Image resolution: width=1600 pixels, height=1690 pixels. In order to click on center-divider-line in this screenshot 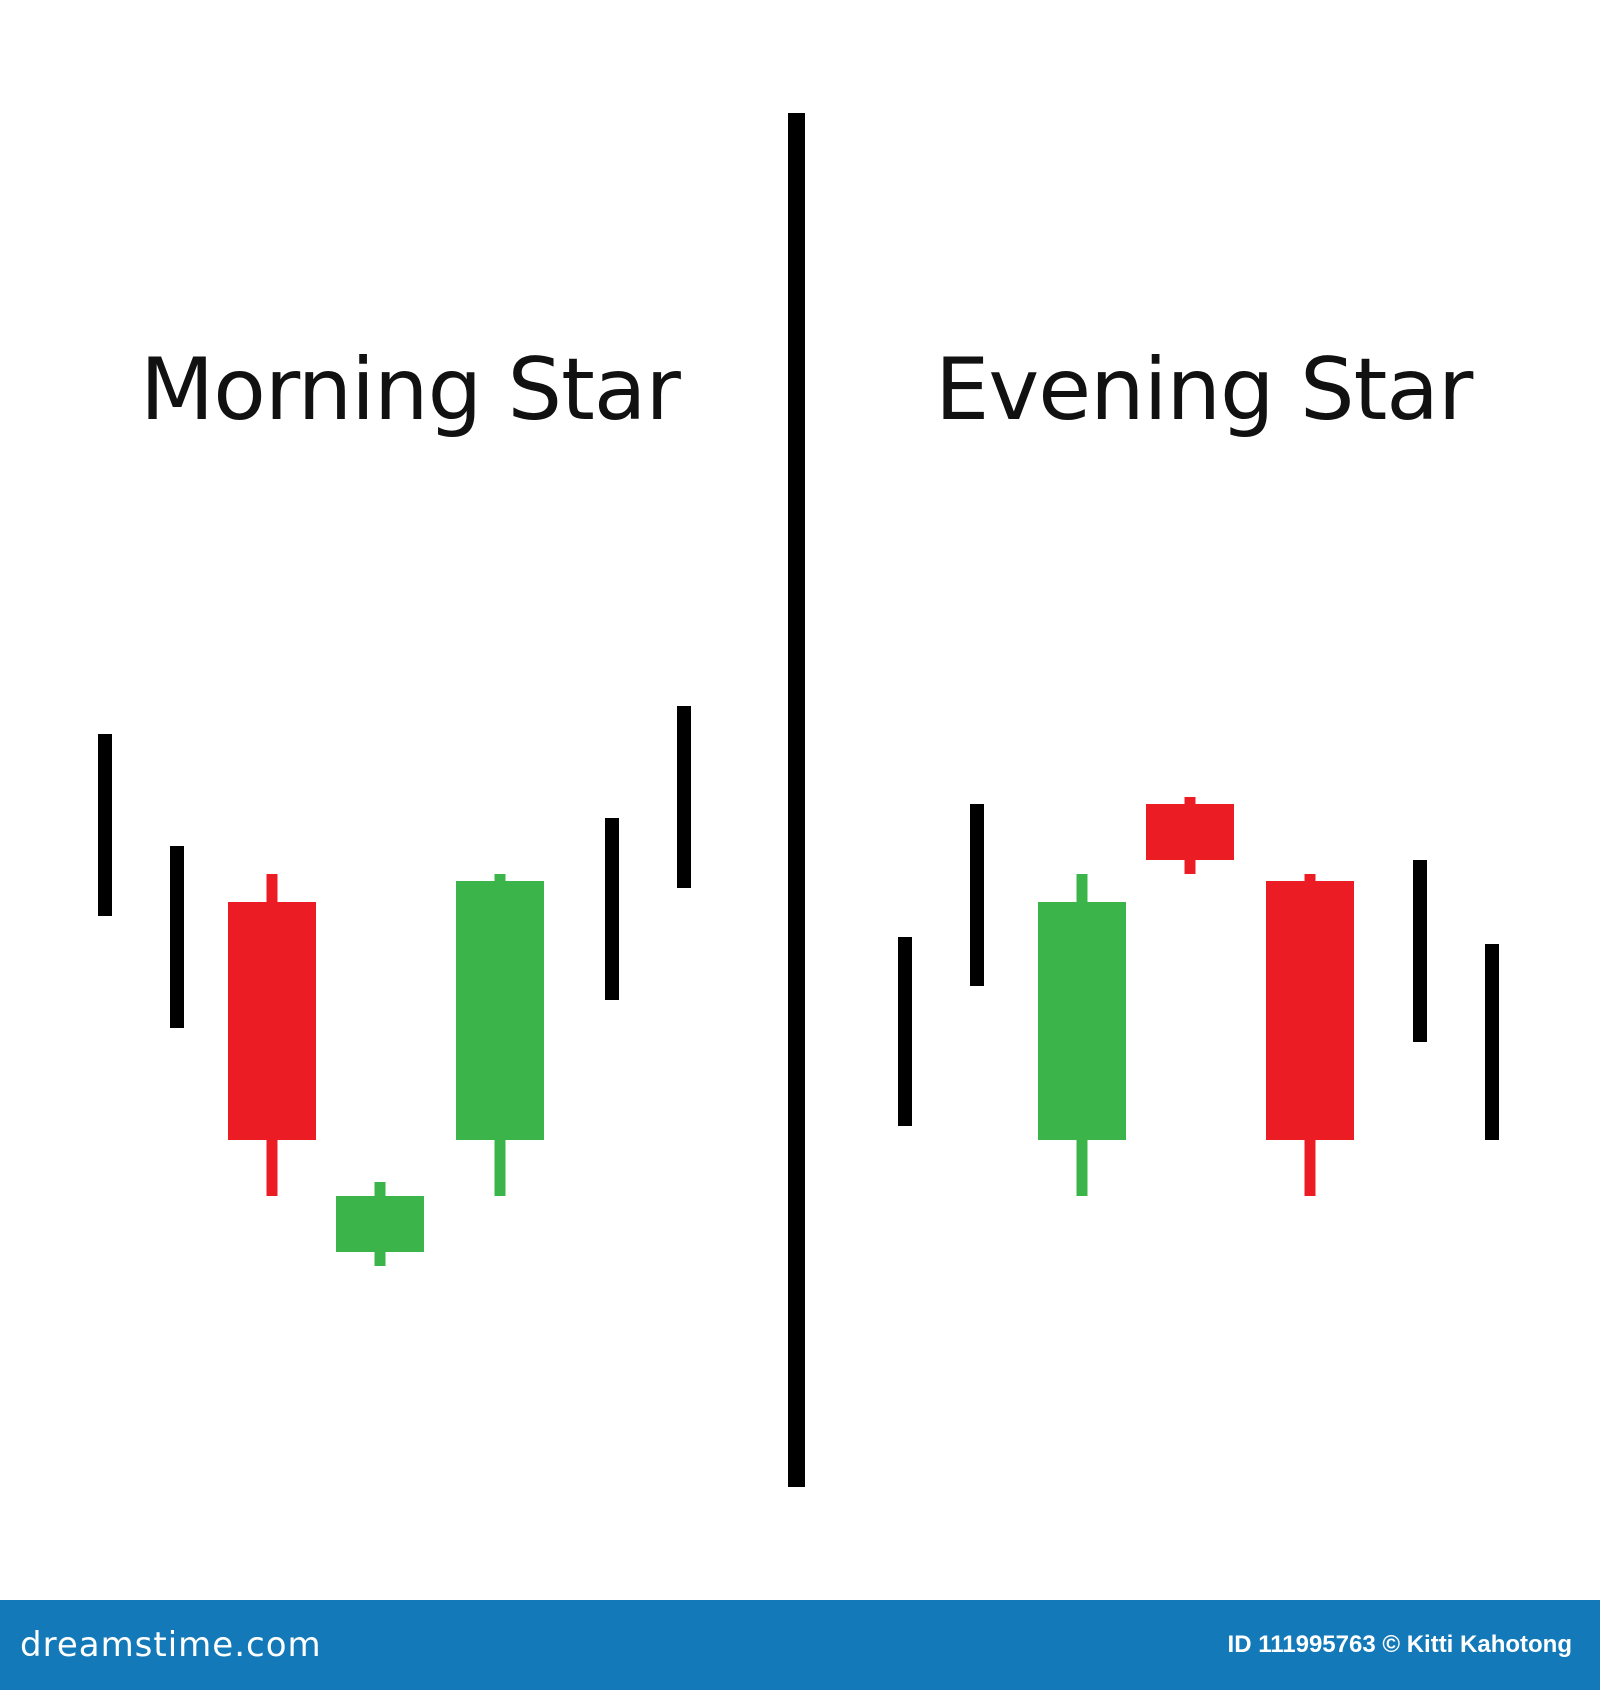, I will do `click(796, 800)`.